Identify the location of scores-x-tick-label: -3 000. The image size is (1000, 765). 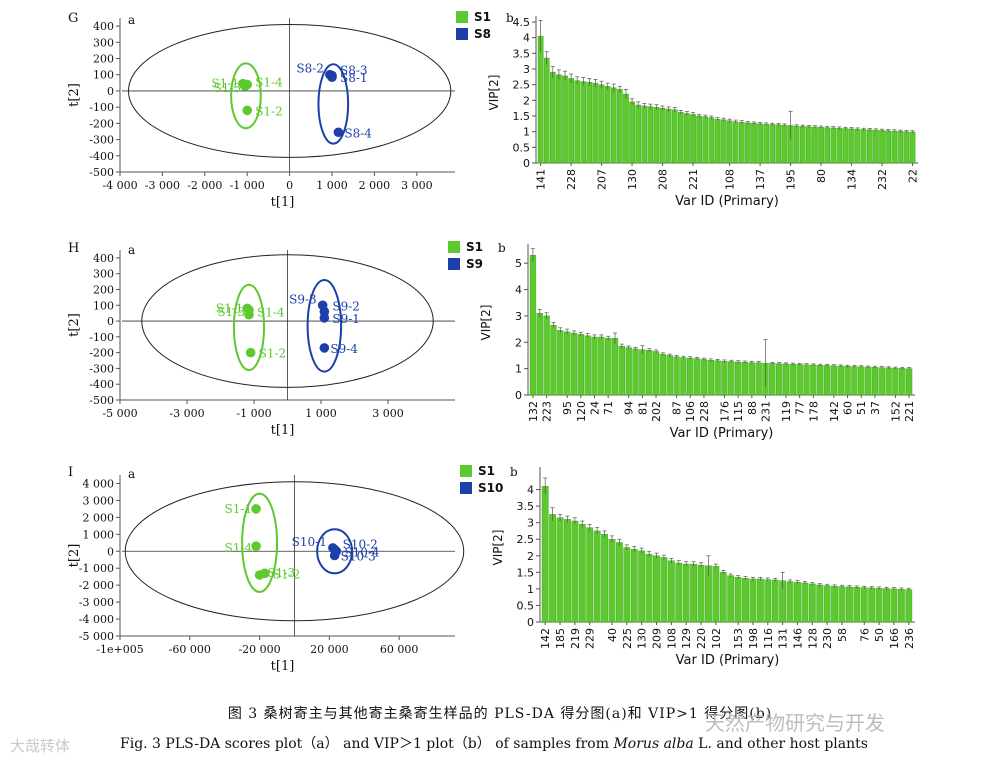
(186, 413).